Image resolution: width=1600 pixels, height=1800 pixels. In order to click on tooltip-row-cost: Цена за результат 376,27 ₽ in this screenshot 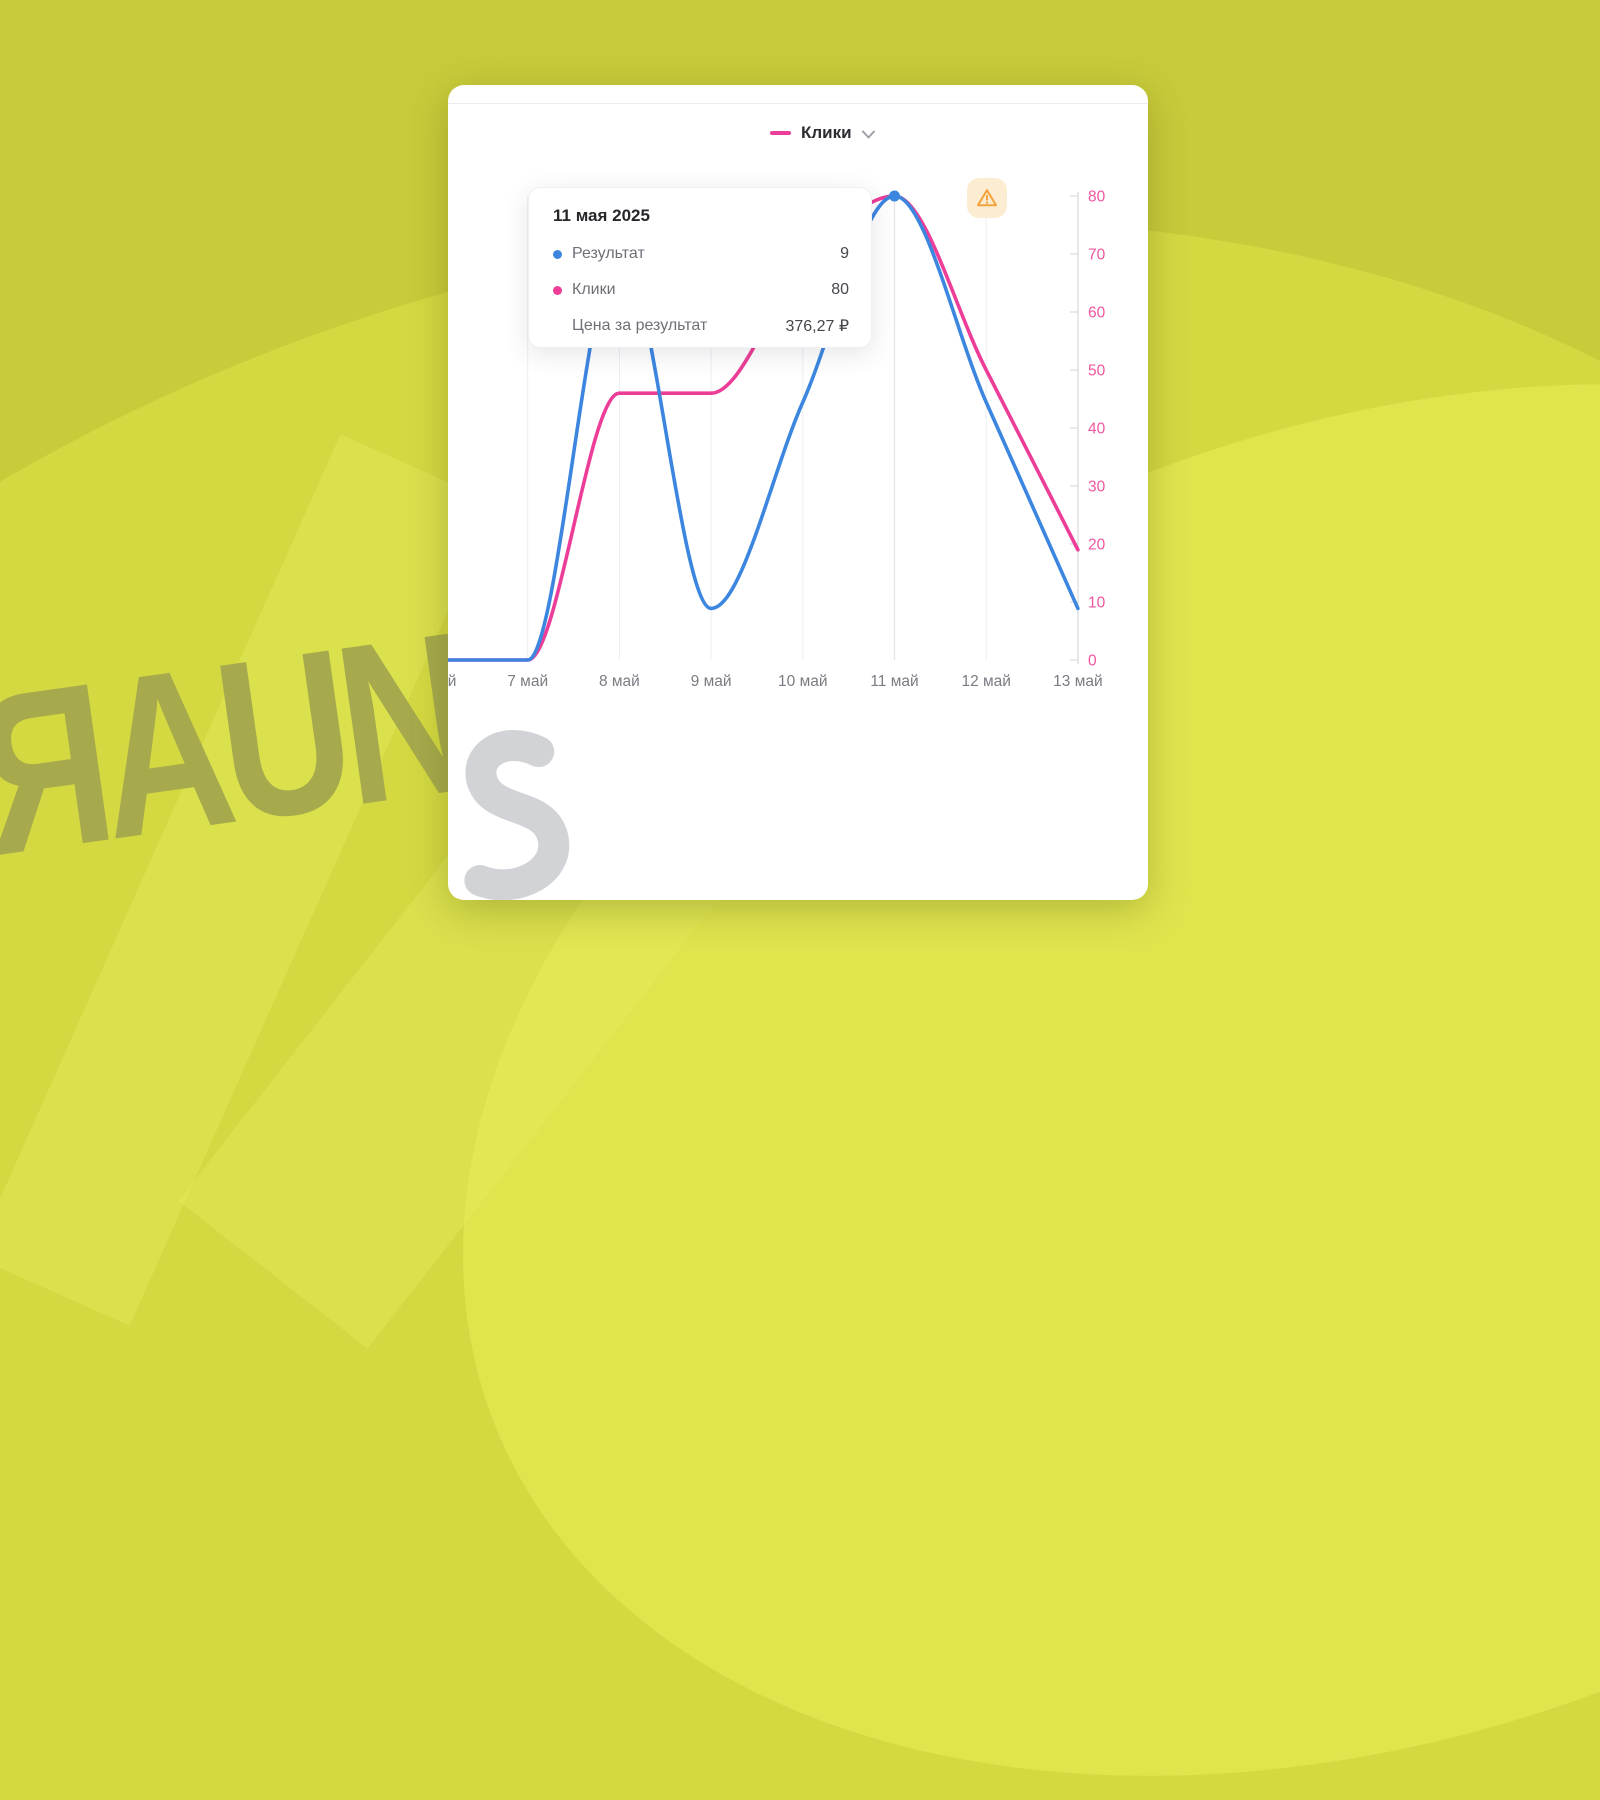, I will do `click(710, 326)`.